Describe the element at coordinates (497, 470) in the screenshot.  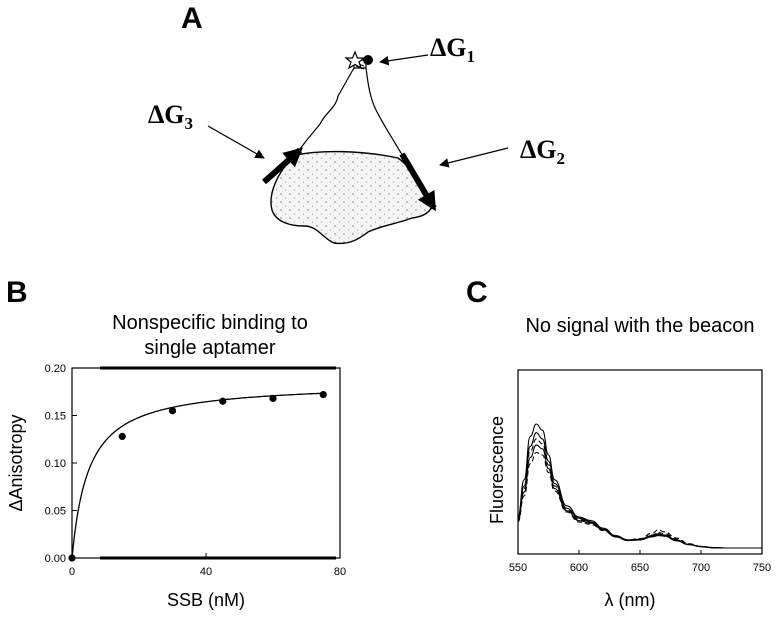
I see `y-axis-title: Fluorescence` at that location.